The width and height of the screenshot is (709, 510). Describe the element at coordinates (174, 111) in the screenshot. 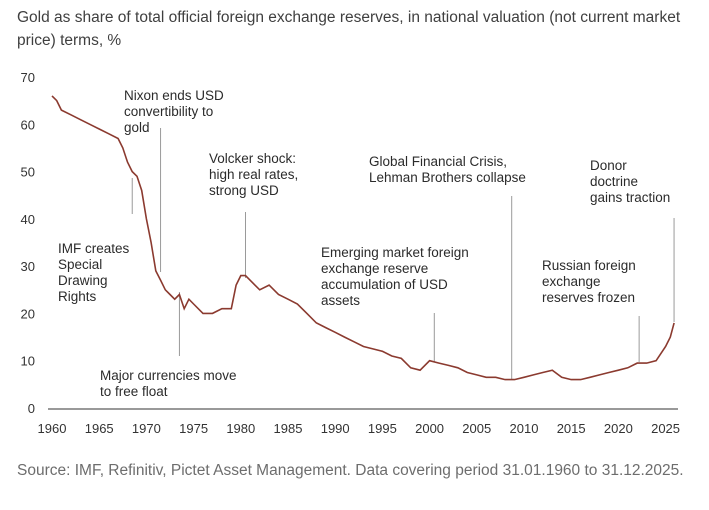

I see `annotation-label: Nixon ends USD convertibility to gold` at that location.